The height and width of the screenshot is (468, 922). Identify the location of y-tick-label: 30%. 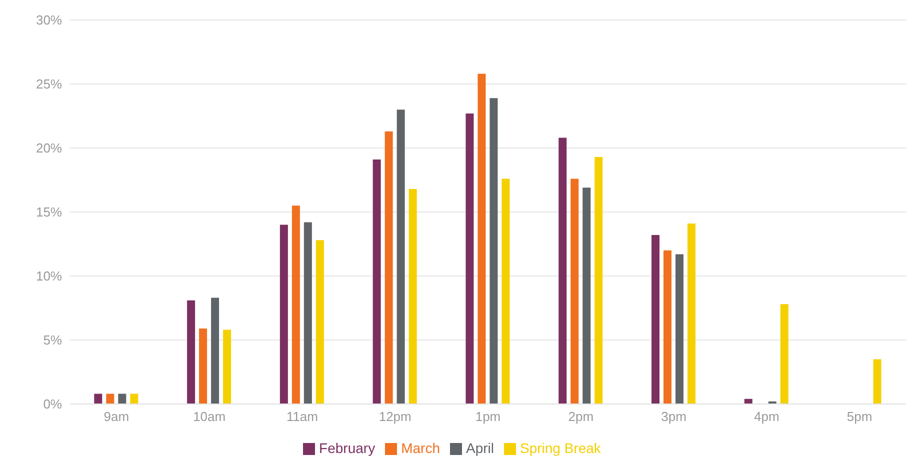
(49, 20).